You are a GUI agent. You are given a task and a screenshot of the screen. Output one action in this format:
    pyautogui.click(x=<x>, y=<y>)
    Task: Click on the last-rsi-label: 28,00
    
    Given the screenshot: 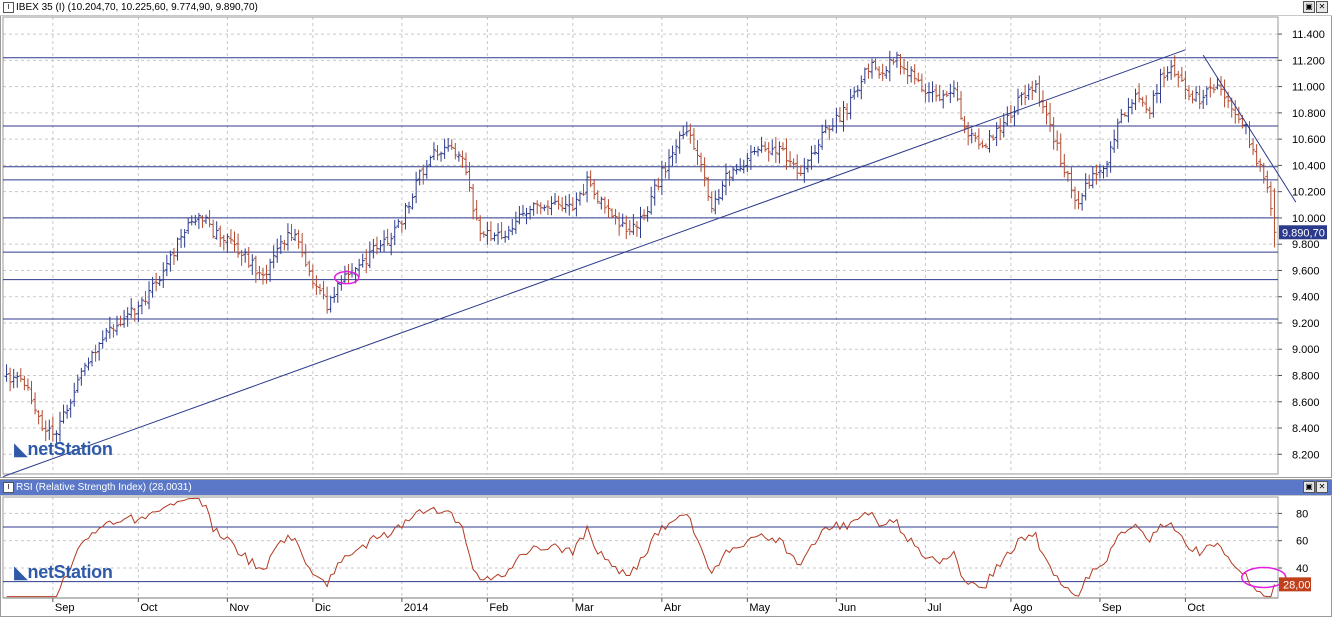 What is the action you would take?
    pyautogui.click(x=1297, y=585)
    